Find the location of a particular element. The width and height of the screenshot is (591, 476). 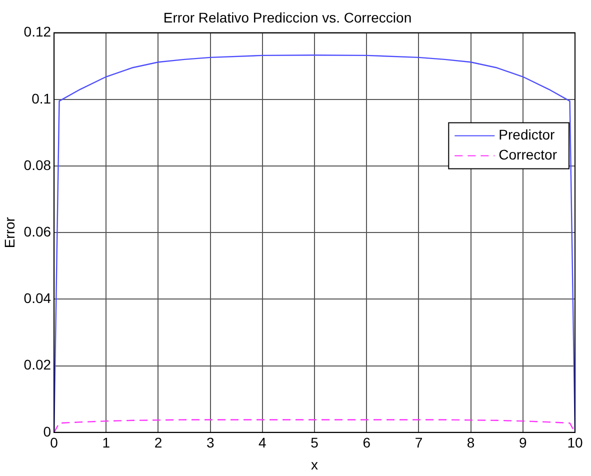

x-tick-label: 6 is located at coordinates (366, 442).